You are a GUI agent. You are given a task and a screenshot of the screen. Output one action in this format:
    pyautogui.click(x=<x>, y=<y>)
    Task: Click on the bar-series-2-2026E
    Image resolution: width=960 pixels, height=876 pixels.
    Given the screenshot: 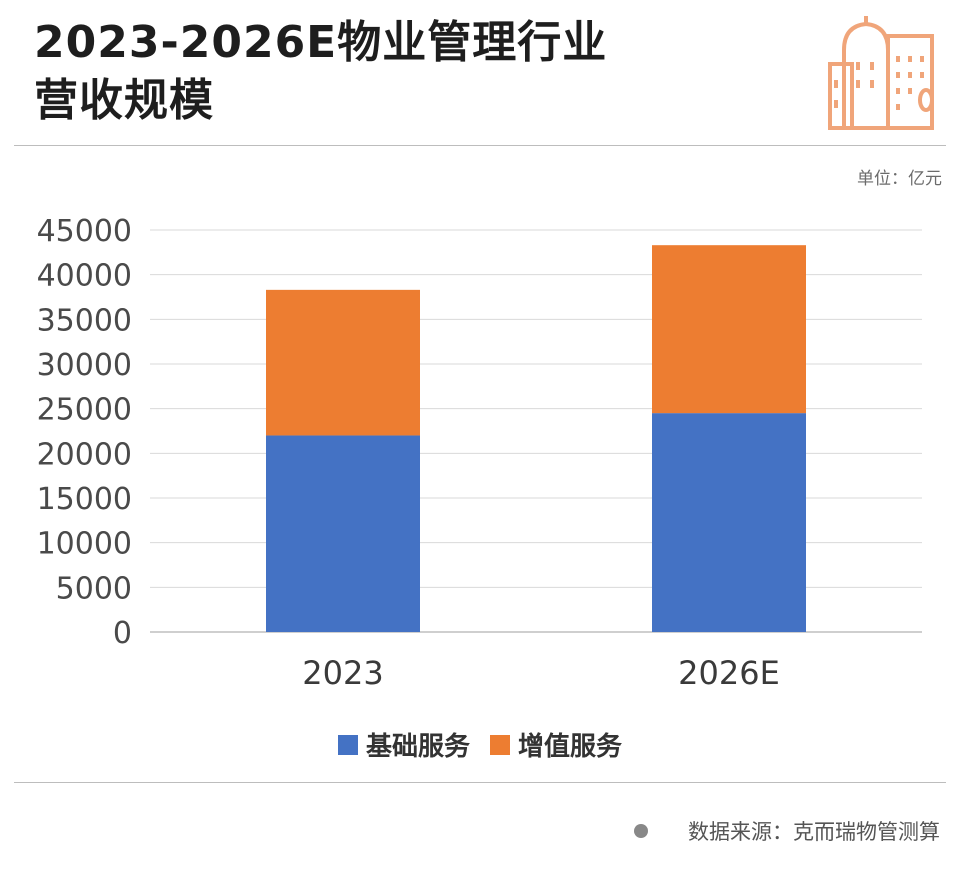 What is the action you would take?
    pyautogui.click(x=729, y=329)
    